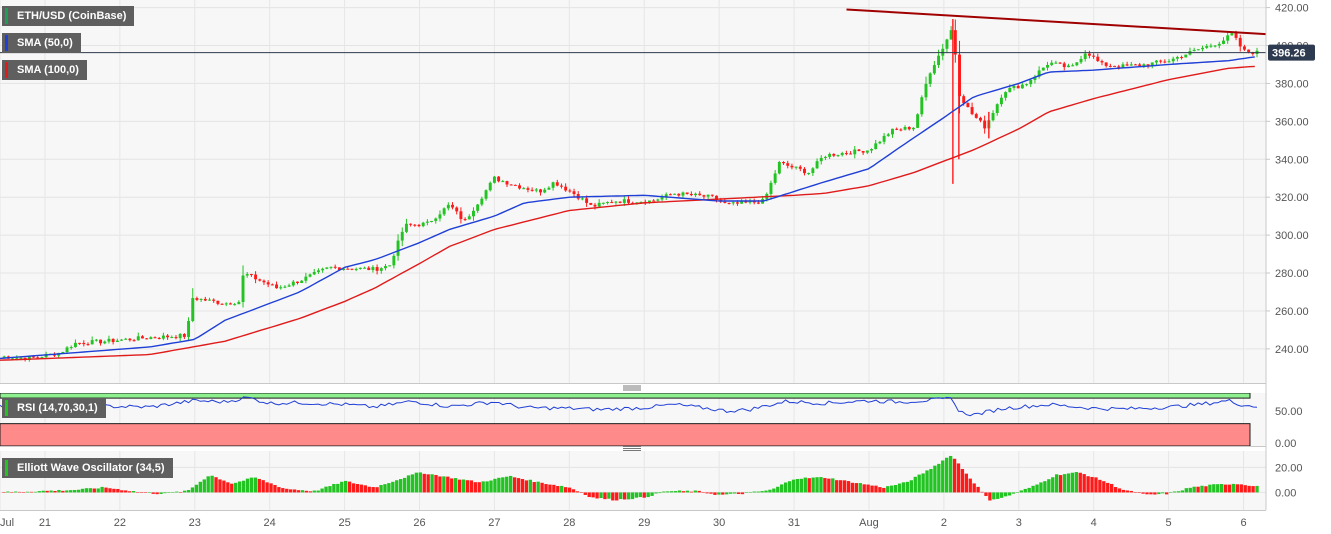 The image size is (1331, 534). I want to click on legend-ewo: Elliott Wave Oscillator (34,5), so click(87, 468).